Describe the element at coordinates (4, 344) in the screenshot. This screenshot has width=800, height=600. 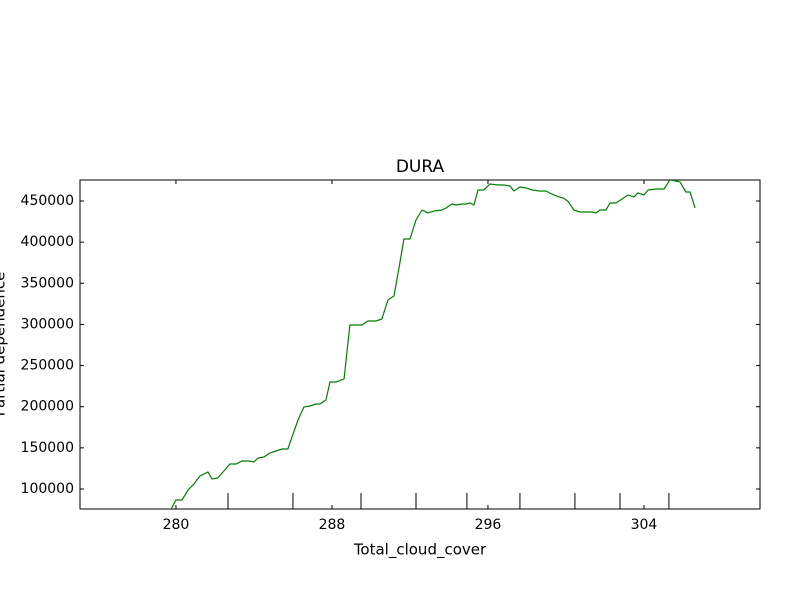
I see `y-axis-label: Partial dependence` at that location.